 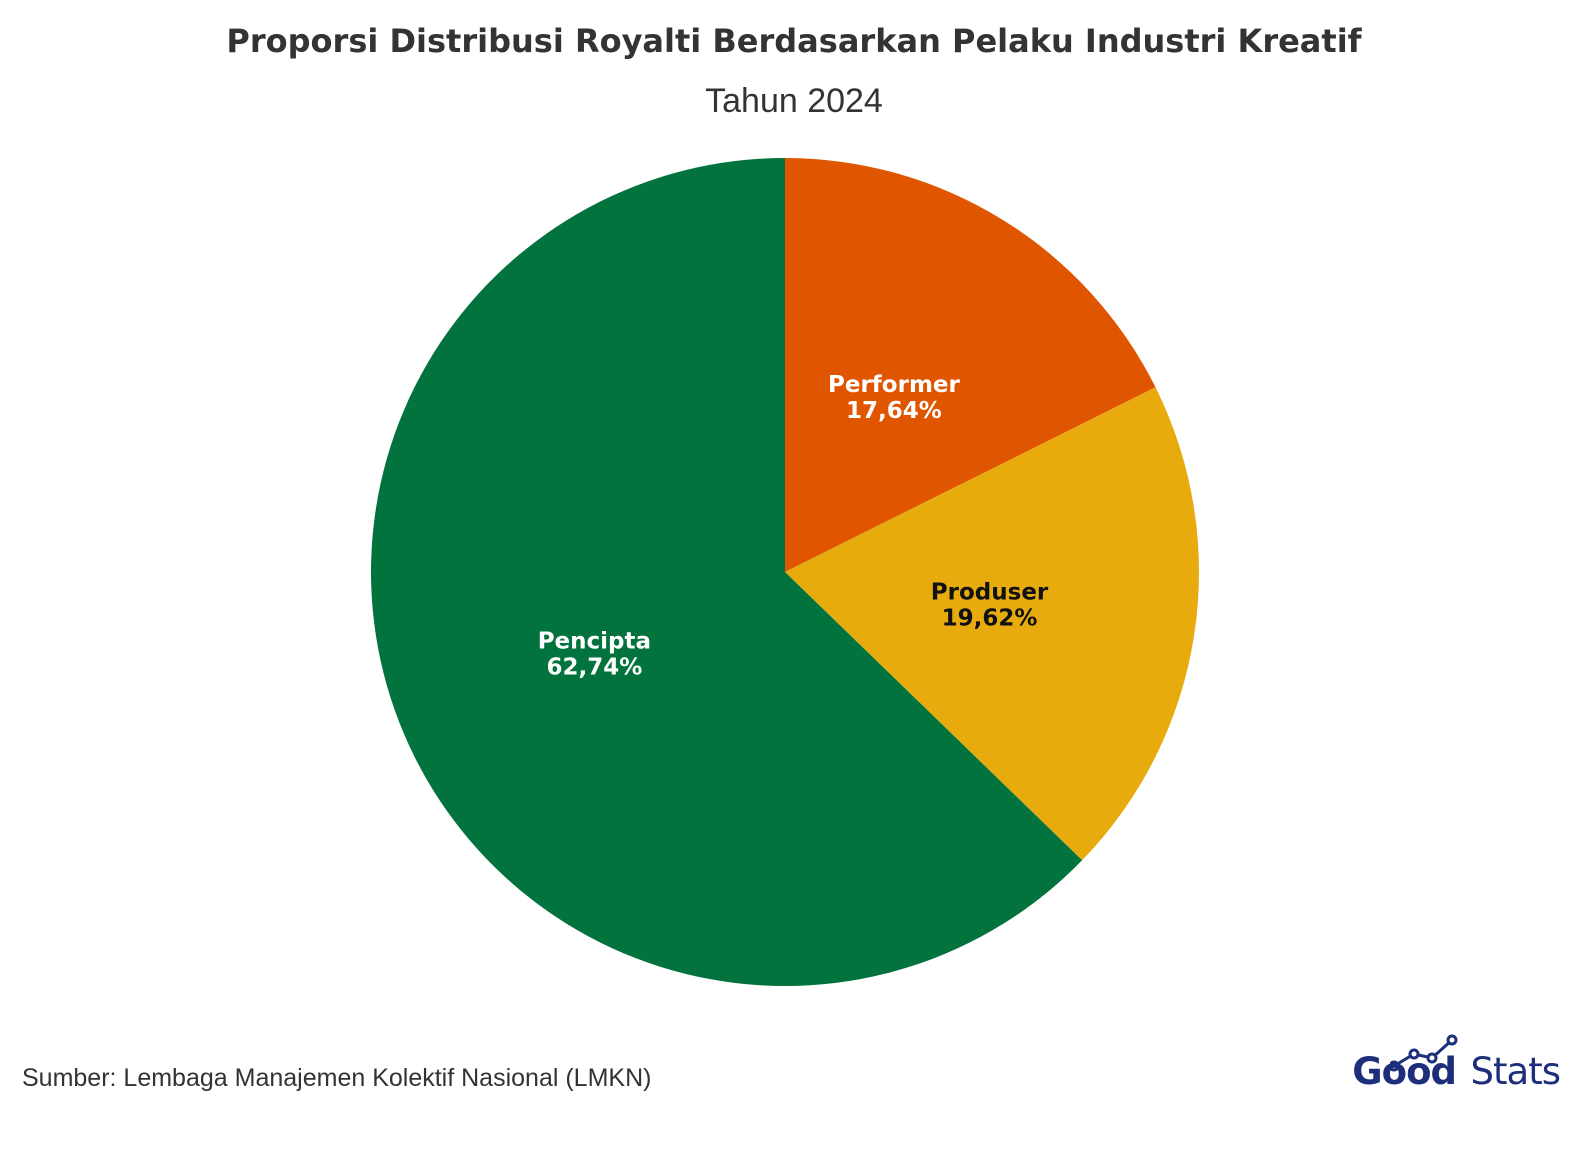 What do you see at coordinates (970, 365) in the screenshot?
I see `pie-slice-performer` at bounding box center [970, 365].